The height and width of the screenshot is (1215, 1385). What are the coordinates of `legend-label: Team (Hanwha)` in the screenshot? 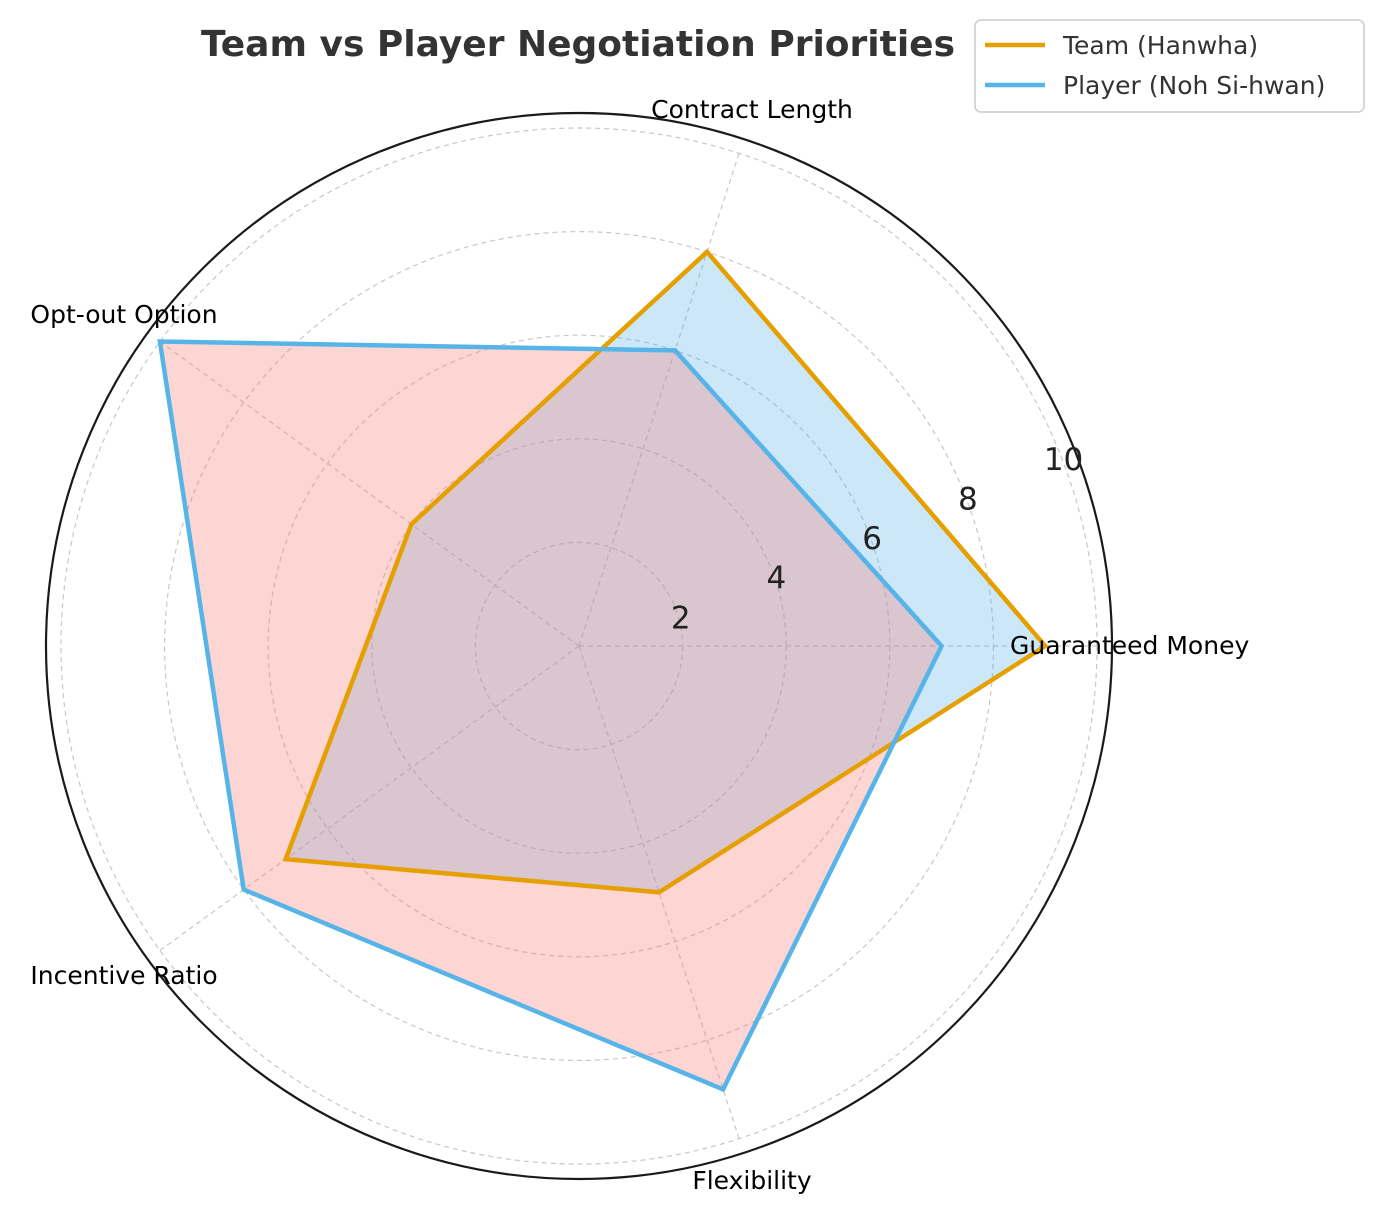 It's located at (1160, 45).